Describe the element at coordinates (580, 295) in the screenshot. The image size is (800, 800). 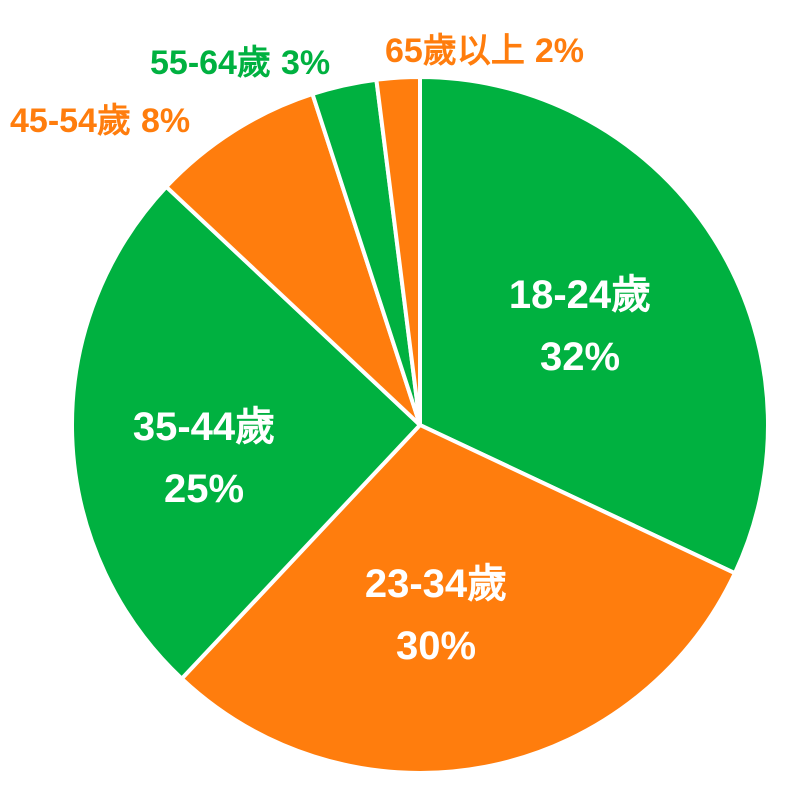
I see `slice-label-18-24: 18-24歲` at that location.